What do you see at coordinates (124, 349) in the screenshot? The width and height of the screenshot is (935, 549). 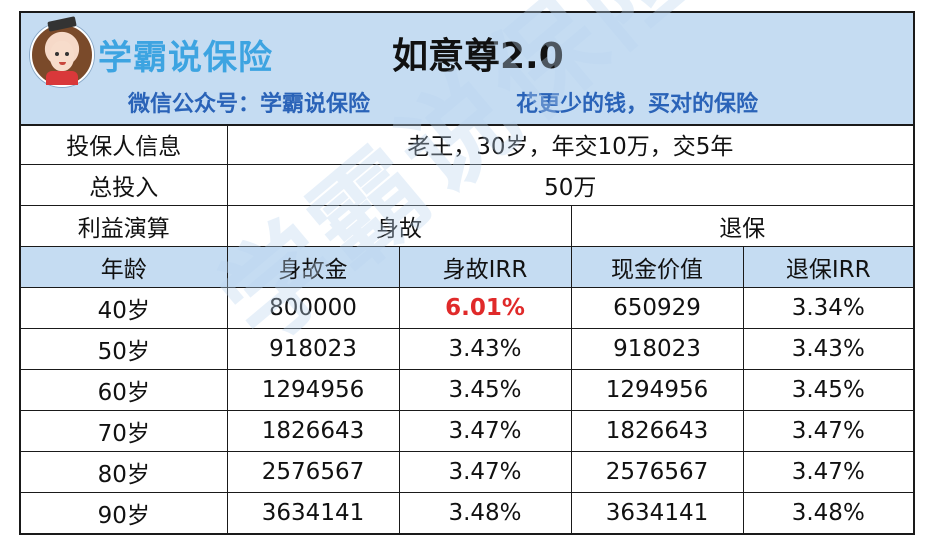 I see `cell-age: 50岁` at bounding box center [124, 349].